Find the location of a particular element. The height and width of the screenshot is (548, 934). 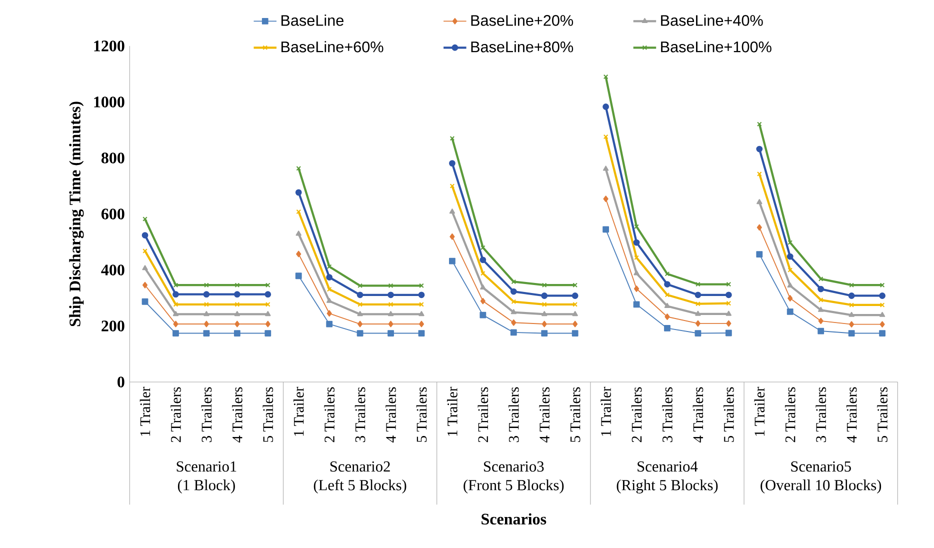

y-tick-label: 1000 is located at coordinates (109, 102).